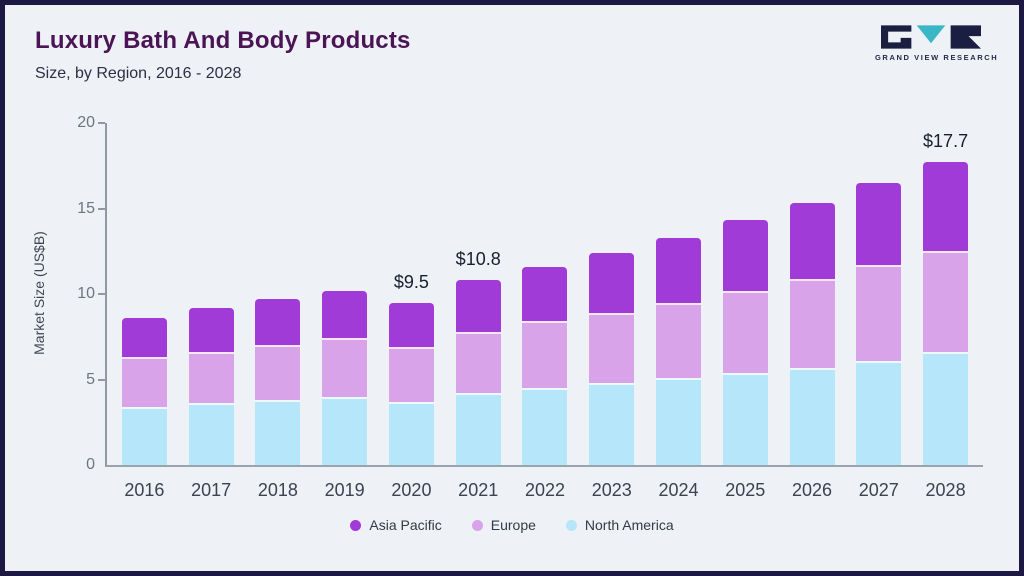 The image size is (1024, 576). I want to click on legend-item-north-america: North America, so click(619, 525).